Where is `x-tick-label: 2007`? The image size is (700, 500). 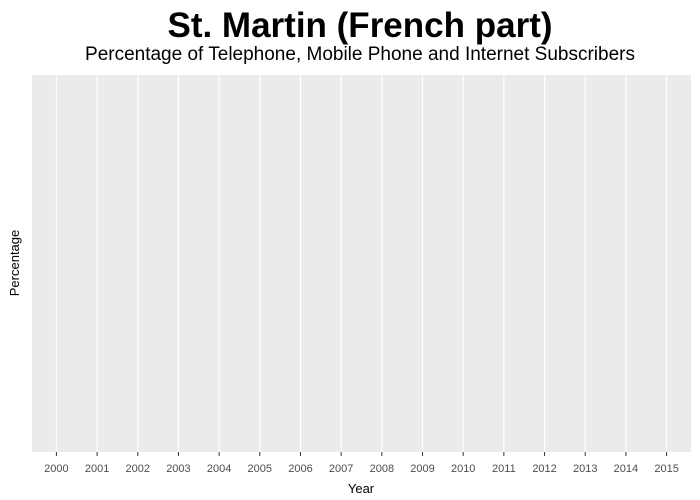
x-tick-label: 2007 is located at coordinates (341, 469).